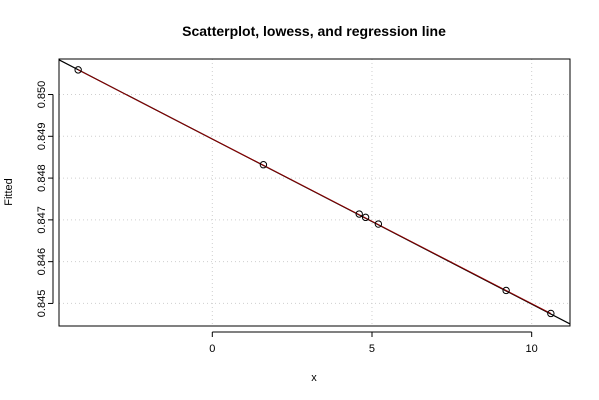  I want to click on x-tick-label: 5, so click(372, 349).